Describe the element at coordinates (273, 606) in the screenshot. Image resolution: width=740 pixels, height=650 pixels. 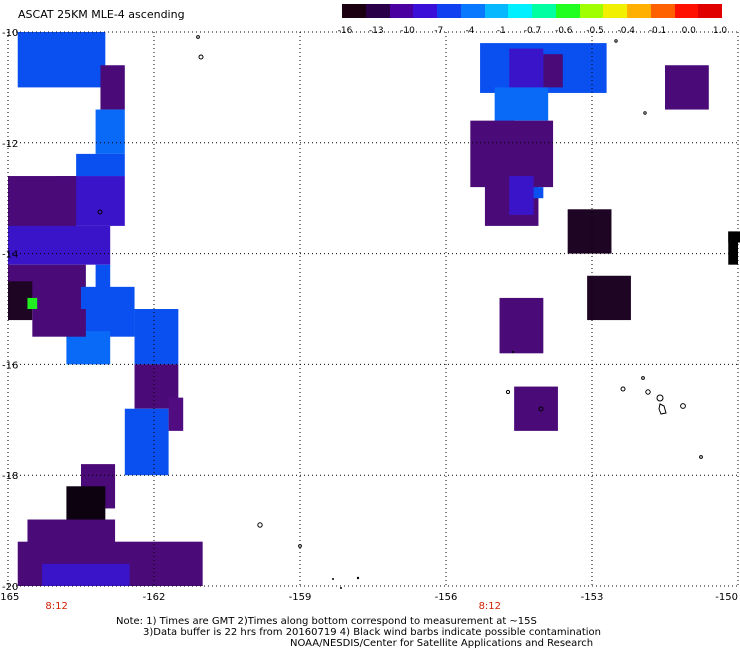
I see `time-labels: 8:12 8:12` at that location.